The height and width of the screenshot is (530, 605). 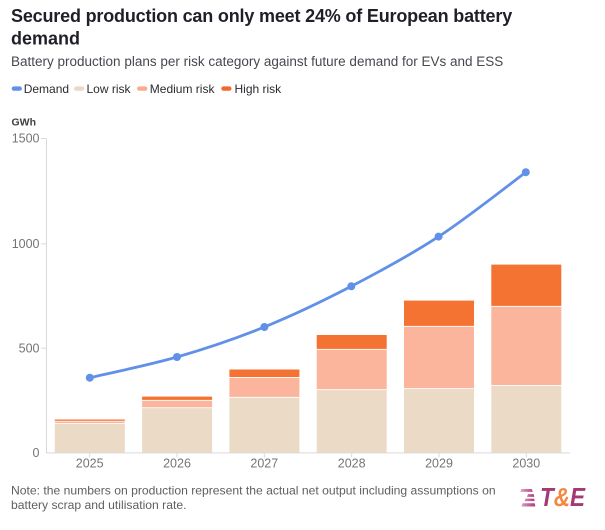 I want to click on svg-text: demand, so click(x=45, y=39).